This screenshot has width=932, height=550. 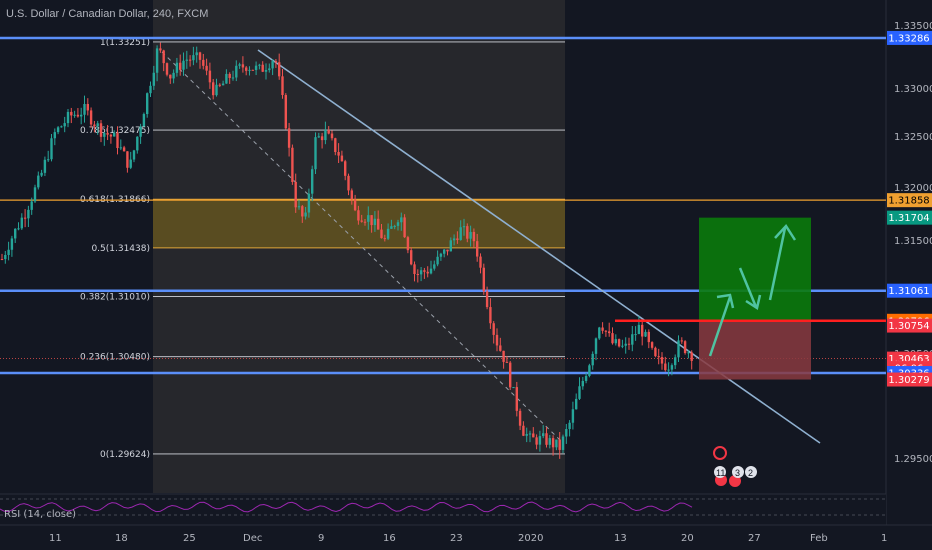 What do you see at coordinates (908, 326) in the screenshot?
I see `price-tag-label: 1.30754` at bounding box center [908, 326].